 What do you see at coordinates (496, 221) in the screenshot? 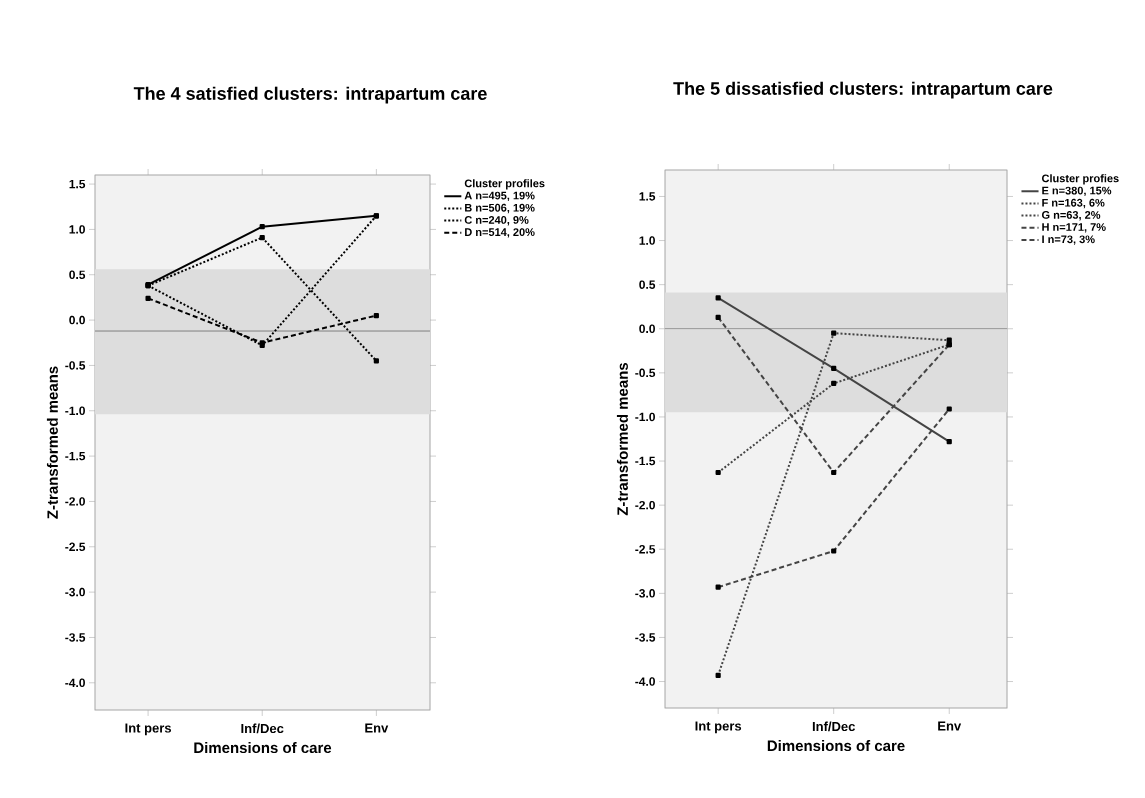
I see `legend-label: C n=240, 9%` at bounding box center [496, 221].